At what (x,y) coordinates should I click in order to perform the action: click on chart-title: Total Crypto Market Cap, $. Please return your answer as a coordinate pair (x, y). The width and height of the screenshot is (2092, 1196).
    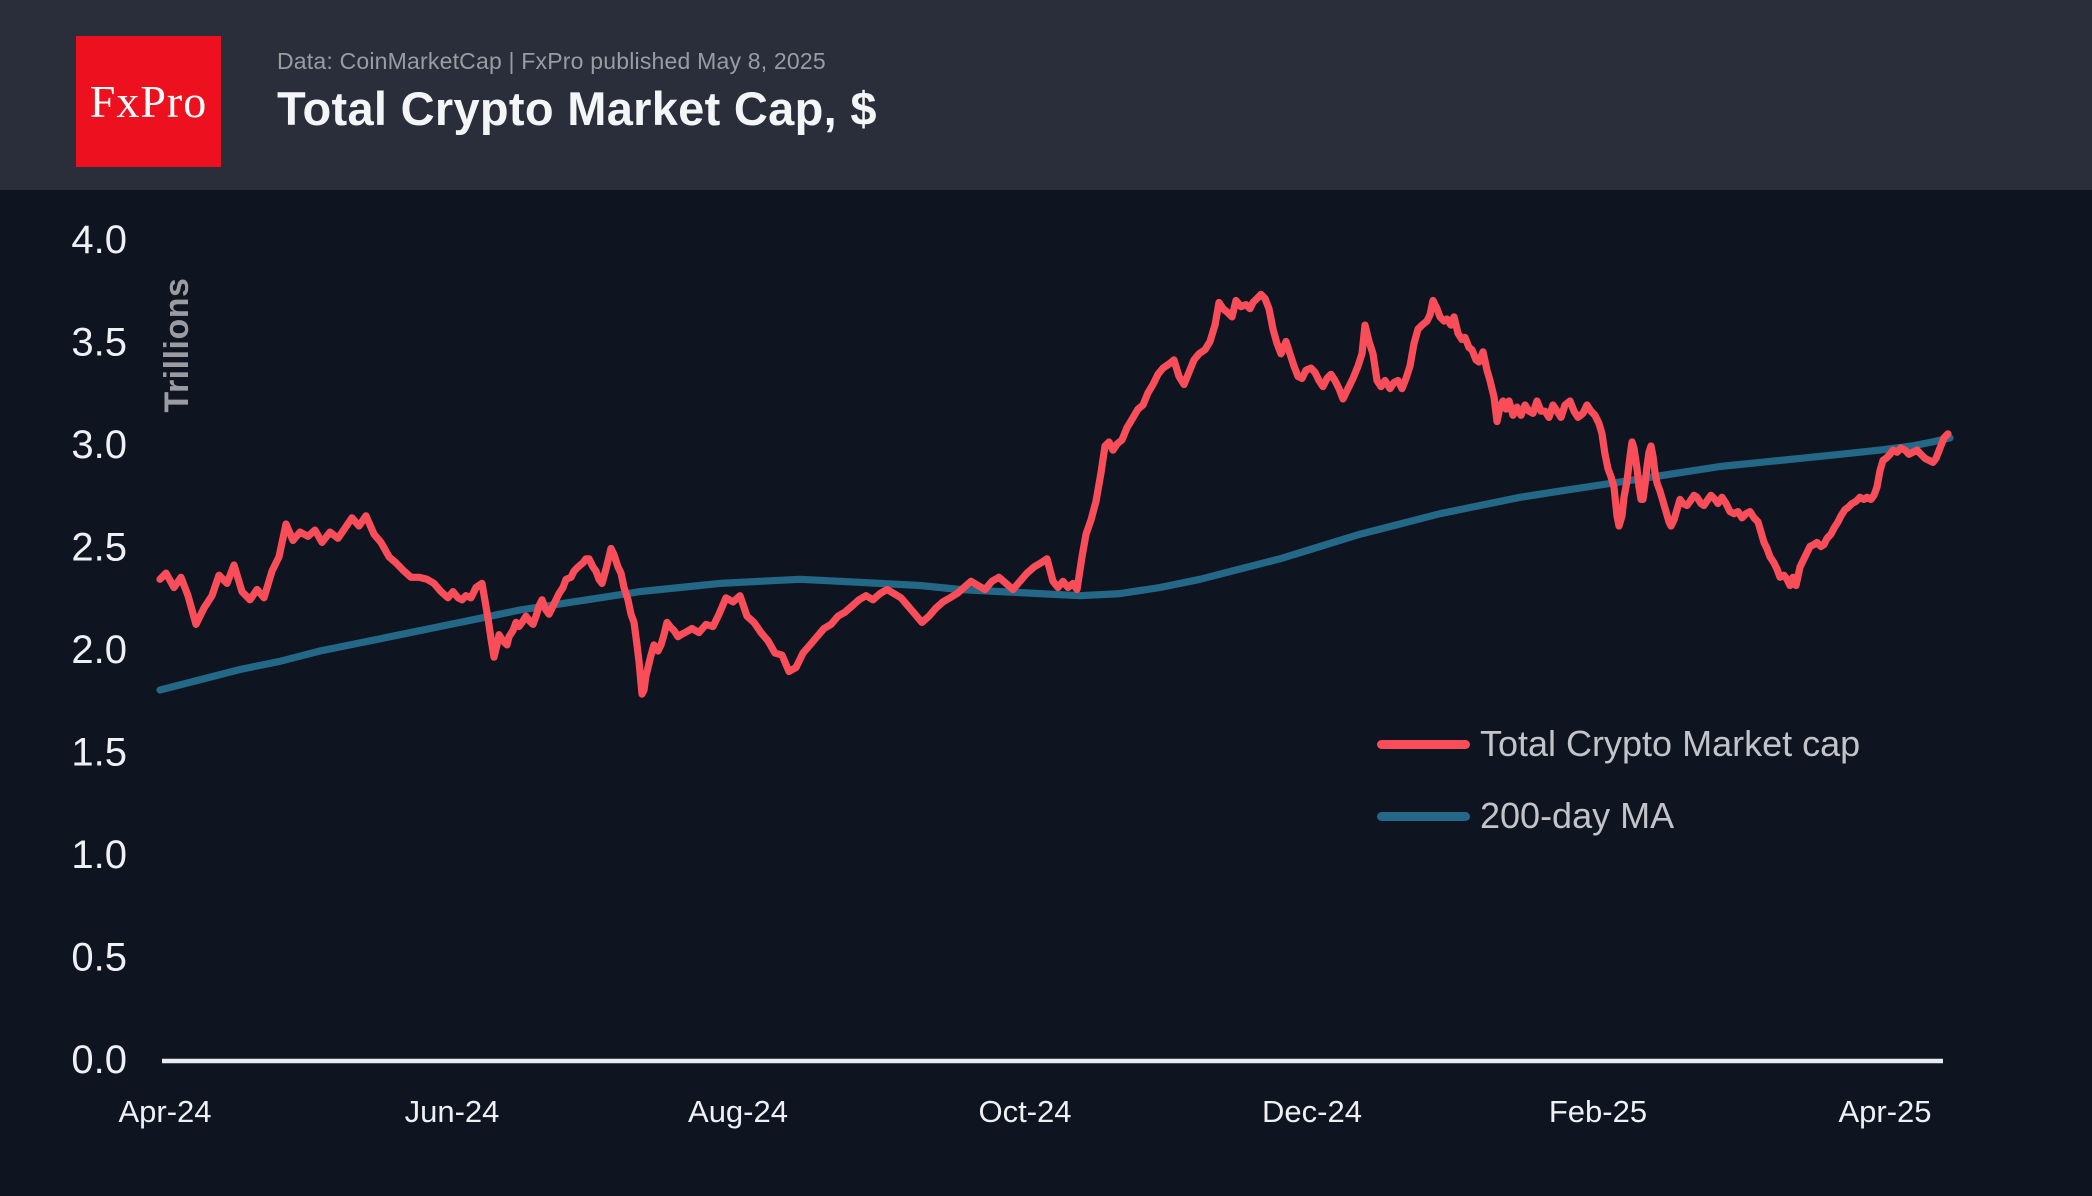
    Looking at the image, I should click on (577, 108).